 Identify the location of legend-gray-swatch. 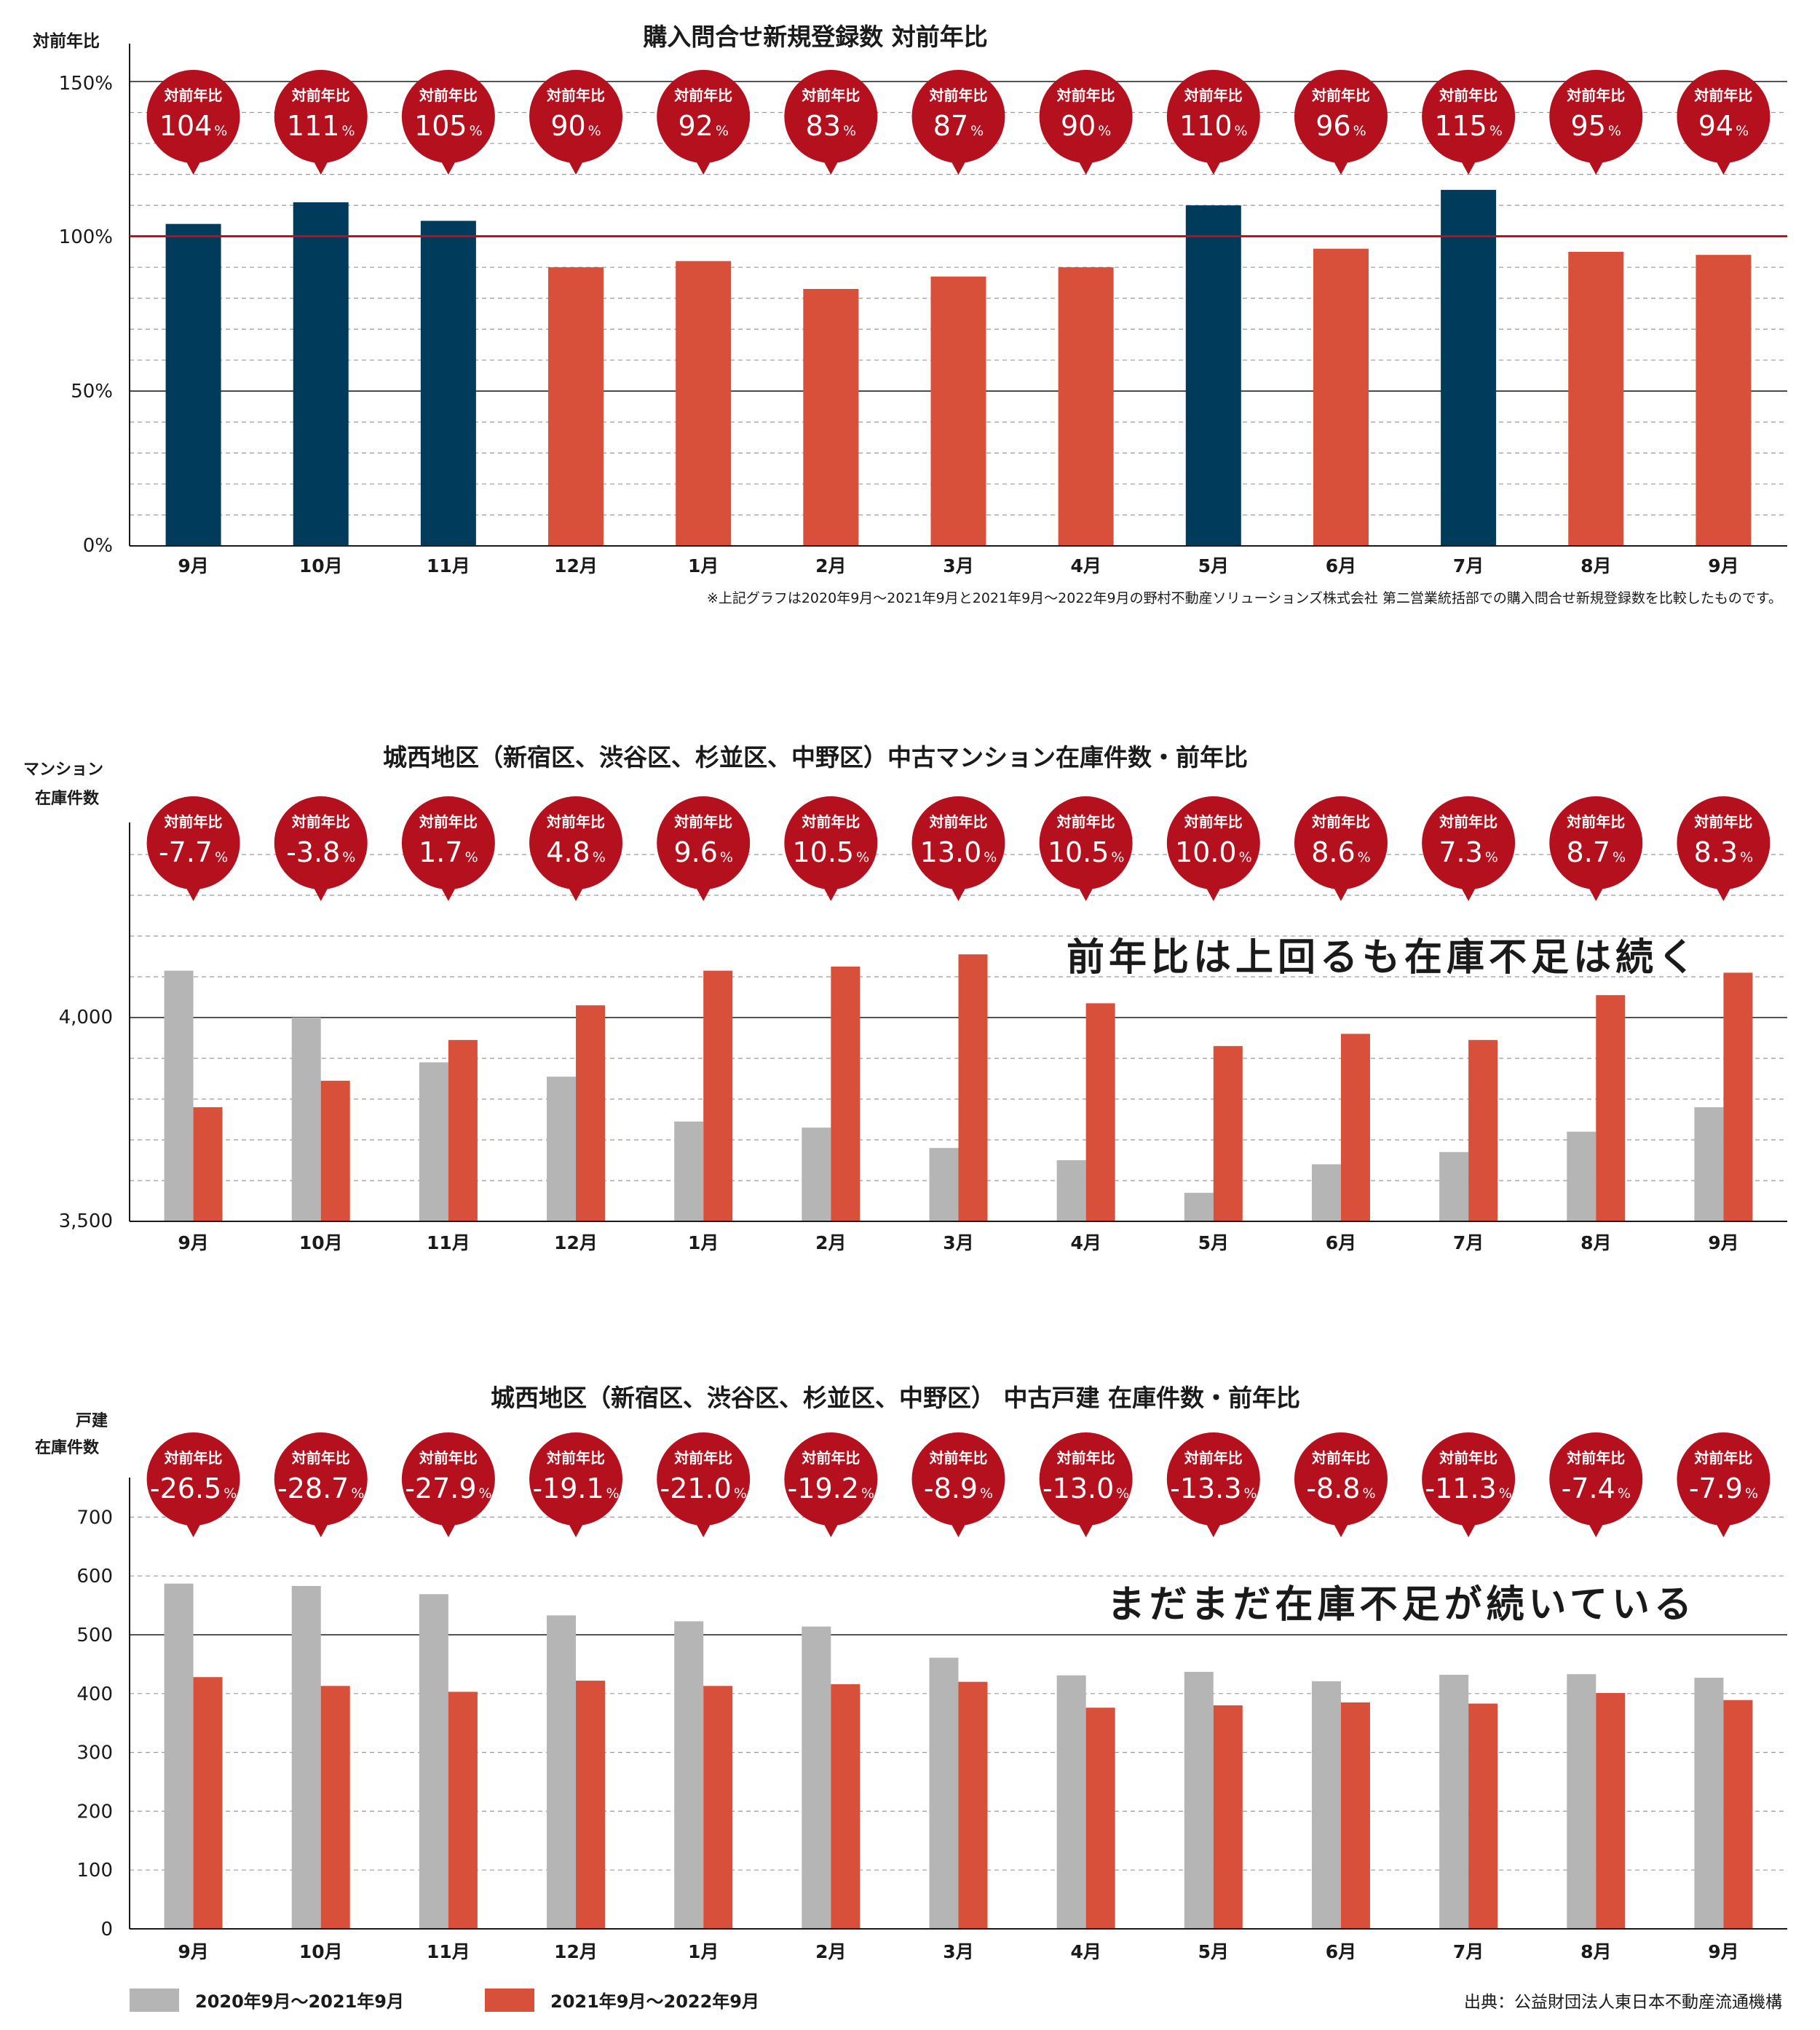
(154, 2001).